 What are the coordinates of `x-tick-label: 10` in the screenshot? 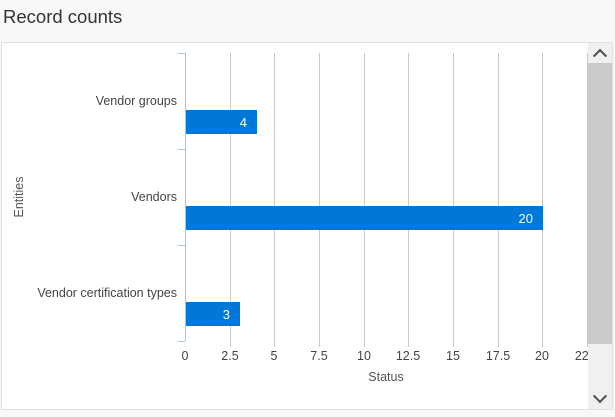 It's located at (364, 356).